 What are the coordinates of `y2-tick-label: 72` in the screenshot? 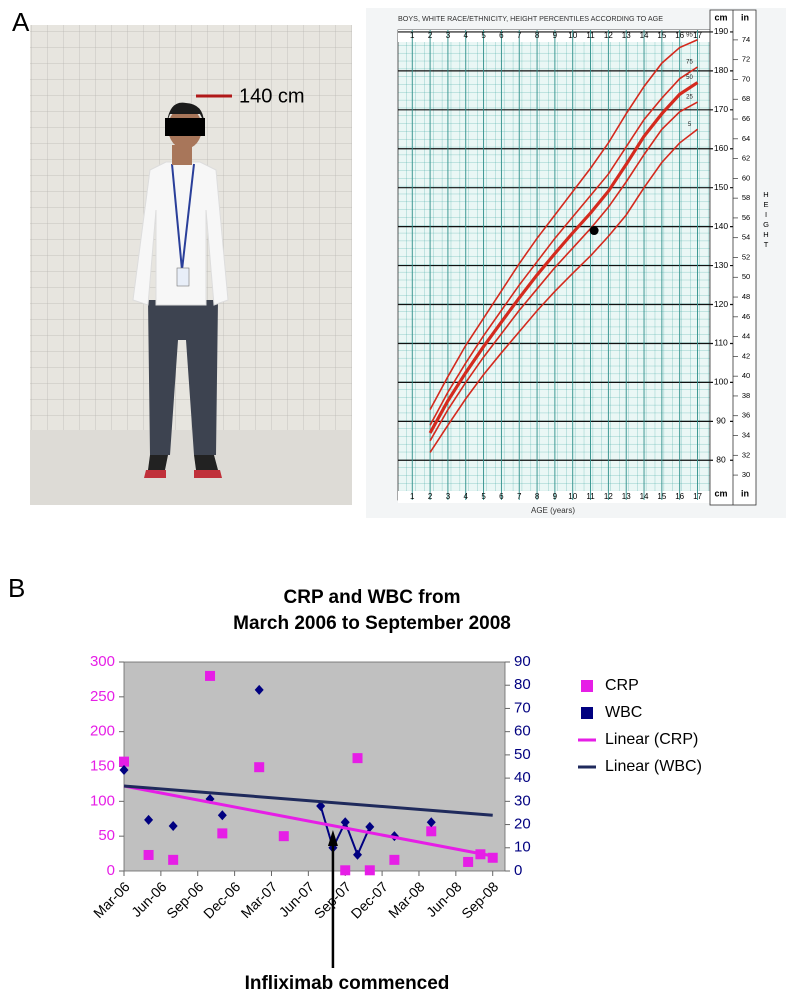 It's located at (746, 59).